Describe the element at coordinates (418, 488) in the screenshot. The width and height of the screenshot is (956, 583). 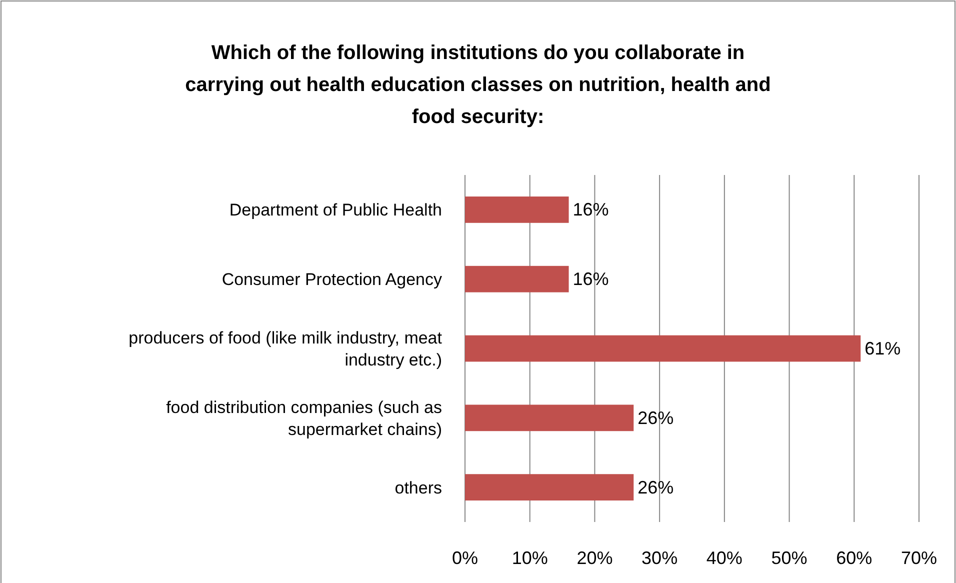
I see `y-tick-label: others` at that location.